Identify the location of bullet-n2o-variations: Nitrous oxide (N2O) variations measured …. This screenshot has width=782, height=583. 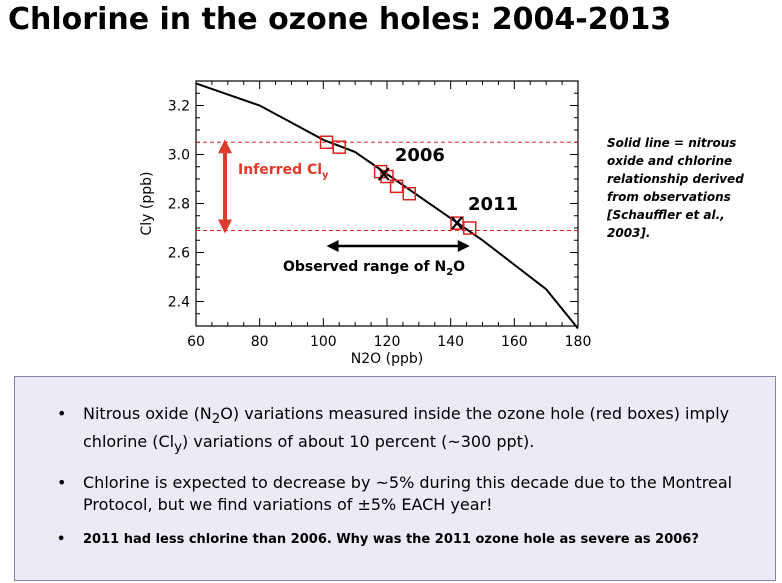
(407, 431).